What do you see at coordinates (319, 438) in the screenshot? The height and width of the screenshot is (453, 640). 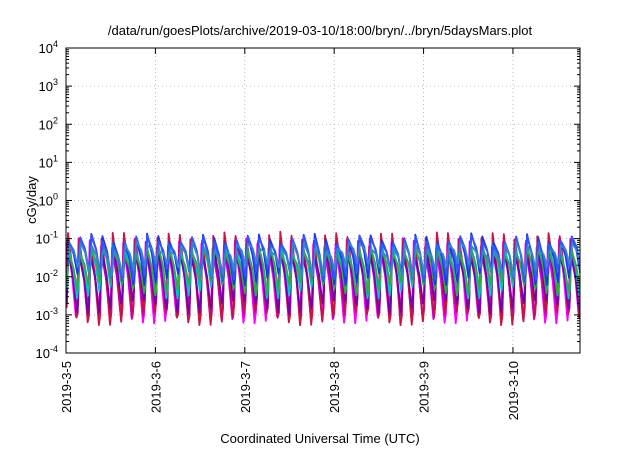 I see `x-axis-label: Coordinated Universal Time (UTC)` at bounding box center [319, 438].